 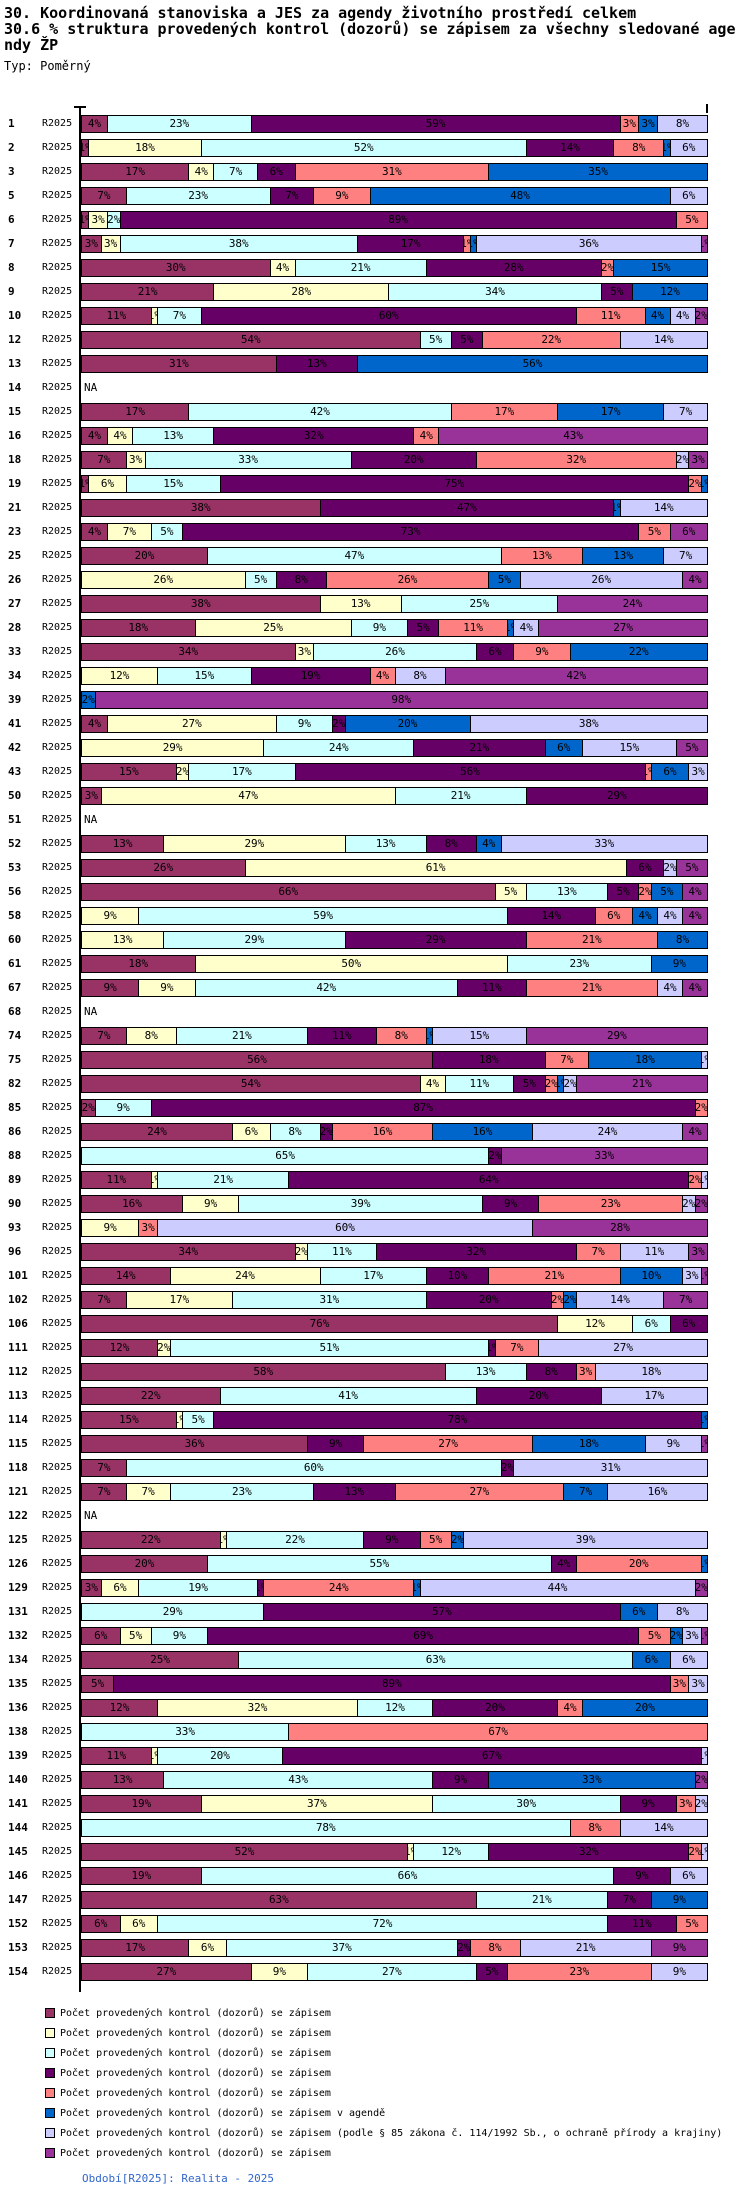 I want to click on x-axis-100pct-tick, so click(x=707, y=108).